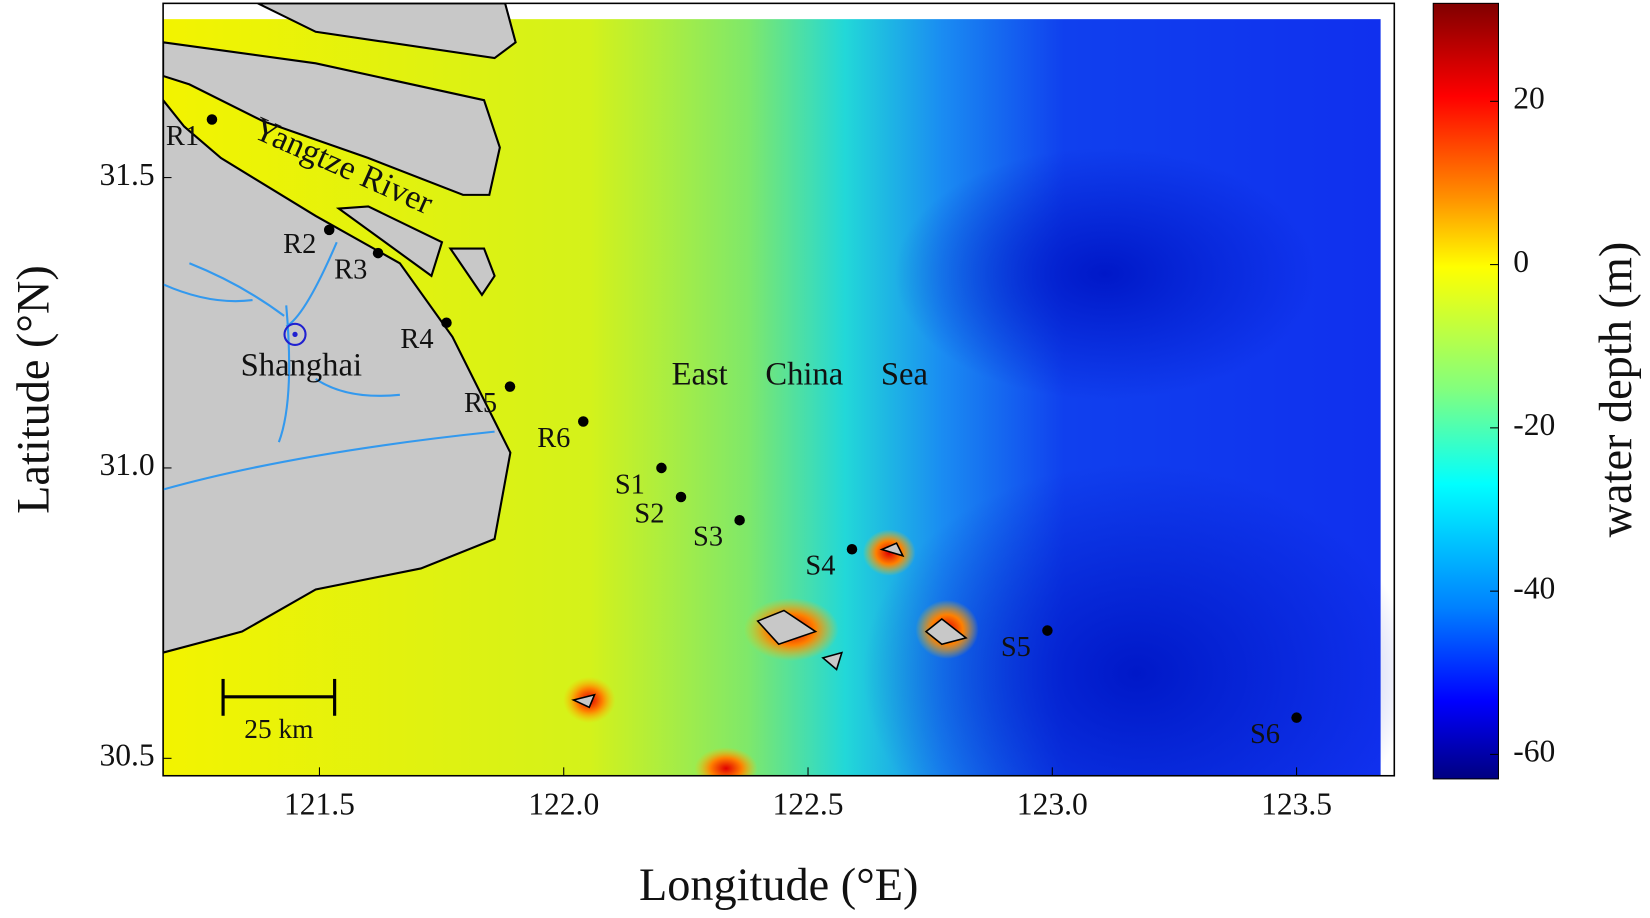 The height and width of the screenshot is (918, 1650). What do you see at coordinates (1529, 98) in the screenshot?
I see `colorbar-tick-label: 20` at bounding box center [1529, 98].